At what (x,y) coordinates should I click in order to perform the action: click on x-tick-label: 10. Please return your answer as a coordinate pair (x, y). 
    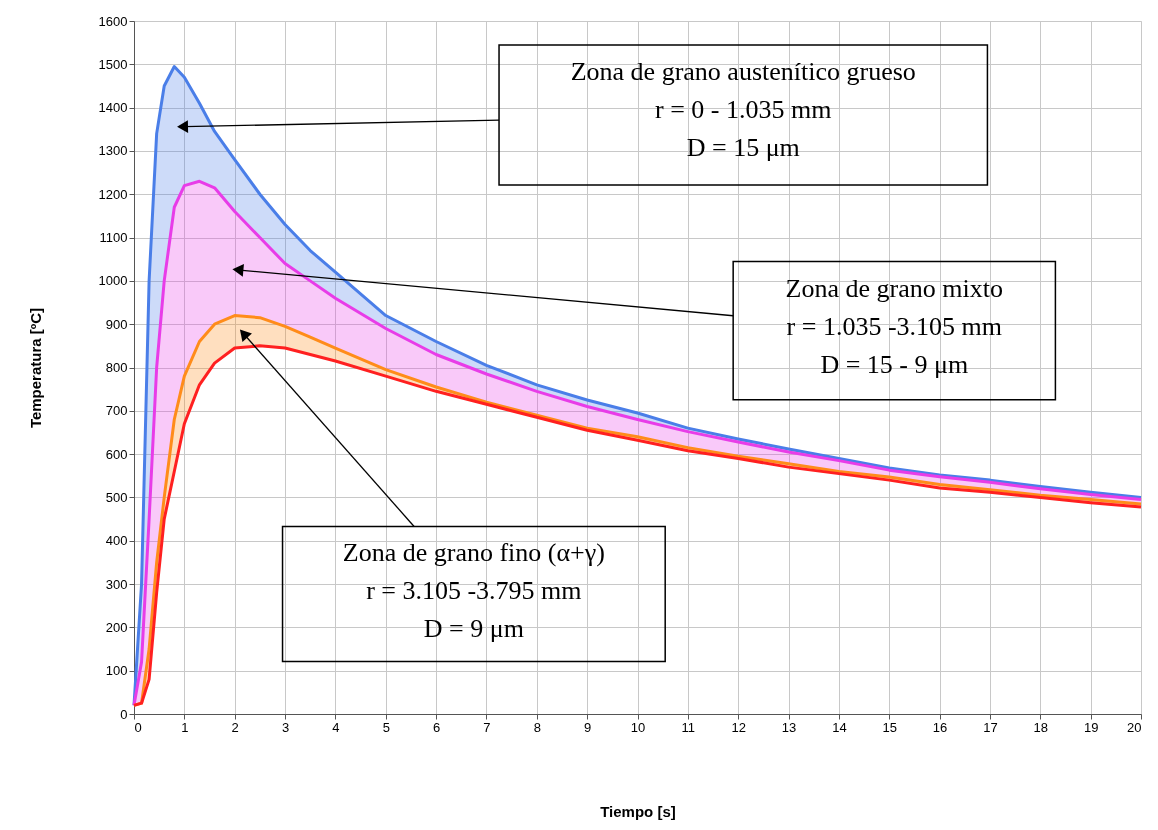
    Looking at the image, I should click on (638, 727).